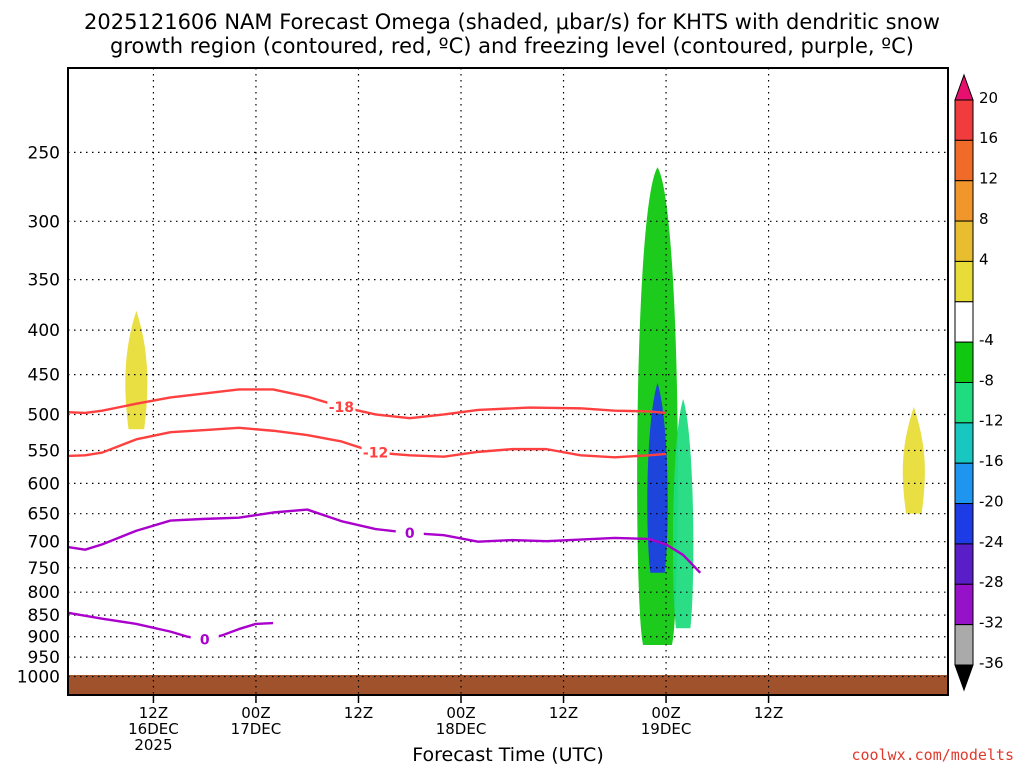 This screenshot has height=768, width=1024. What do you see at coordinates (44, 658) in the screenshot?
I see `y-tick-label: 950` at bounding box center [44, 658].